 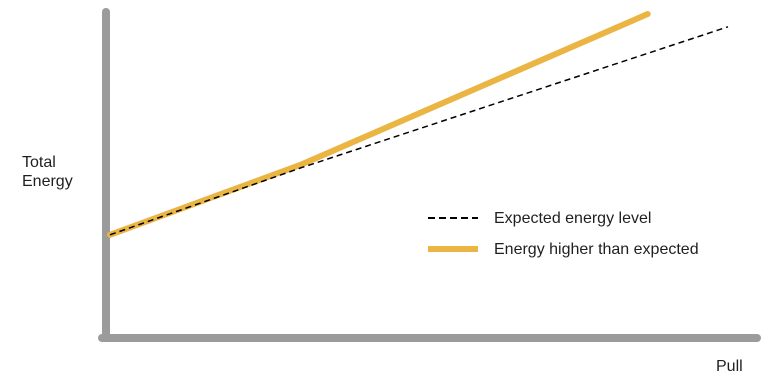 I want to click on legend-label-higher: Energy higher than expected, so click(x=596, y=249).